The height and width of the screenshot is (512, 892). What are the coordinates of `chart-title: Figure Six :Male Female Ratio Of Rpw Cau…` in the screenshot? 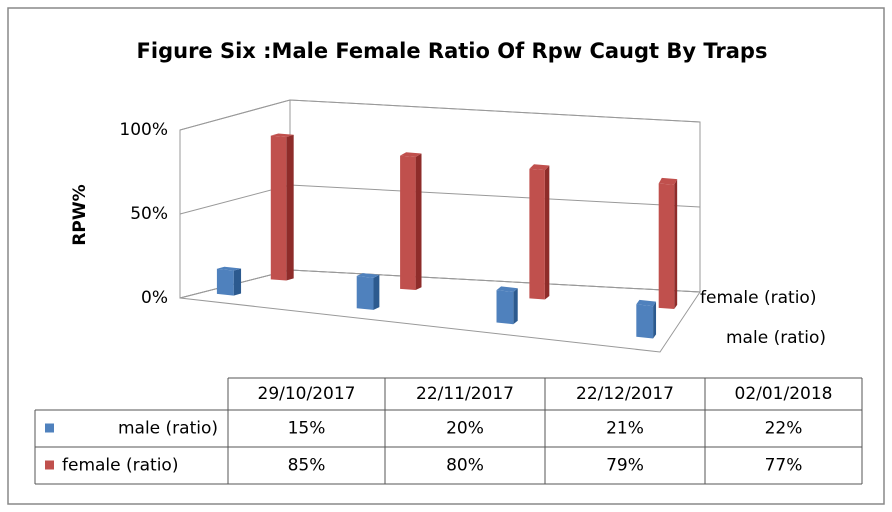 It's located at (452, 51).